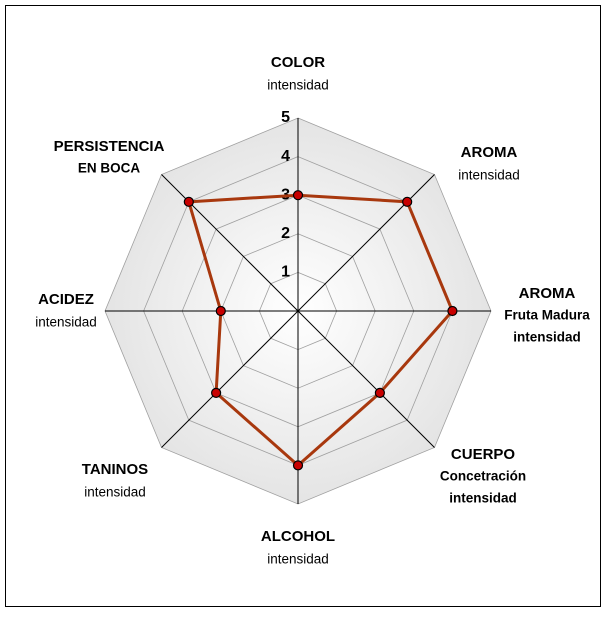 The width and height of the screenshot is (607, 618). Describe the element at coordinates (109, 146) in the screenshot. I see `category-title: PERSISTENCIA` at that location.